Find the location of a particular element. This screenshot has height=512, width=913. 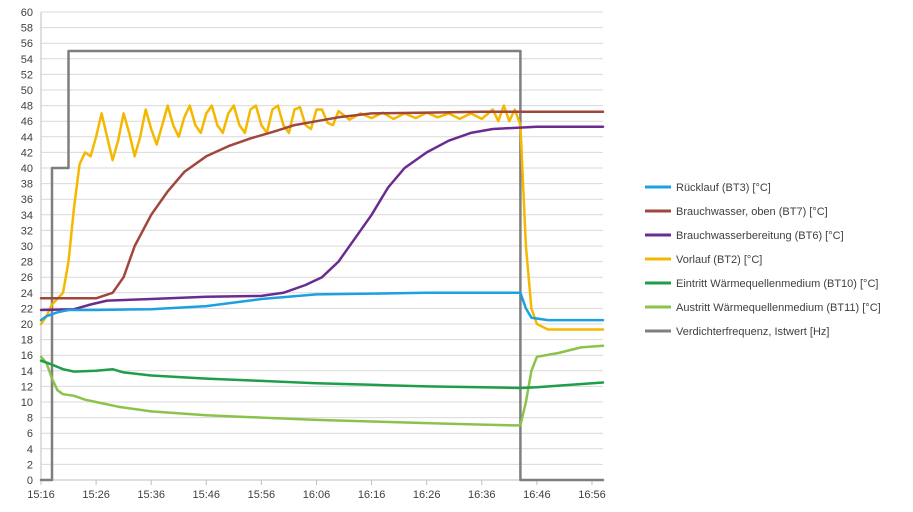

y-tick-label: 50 is located at coordinates (27, 91).